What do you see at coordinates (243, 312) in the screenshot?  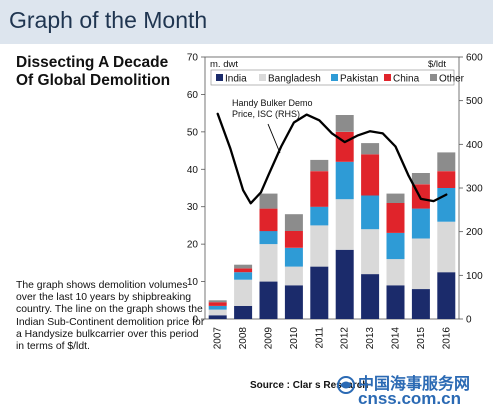 I see `bar-india-2008` at bounding box center [243, 312].